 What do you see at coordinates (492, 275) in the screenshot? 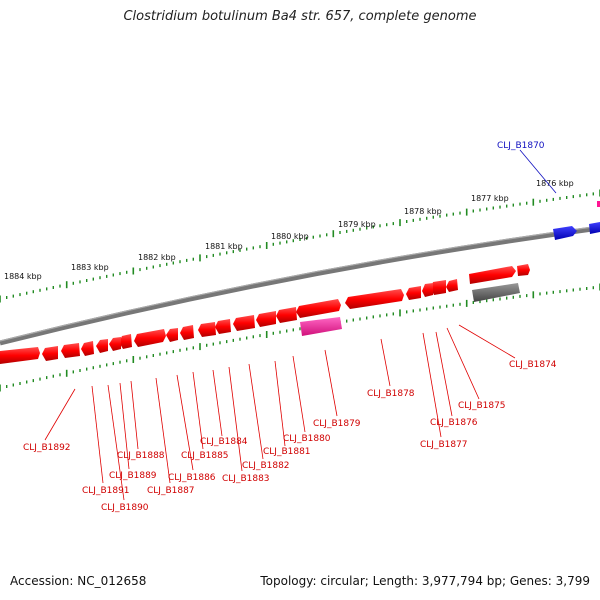
I see `gene-clj-b1874` at bounding box center [492, 275].